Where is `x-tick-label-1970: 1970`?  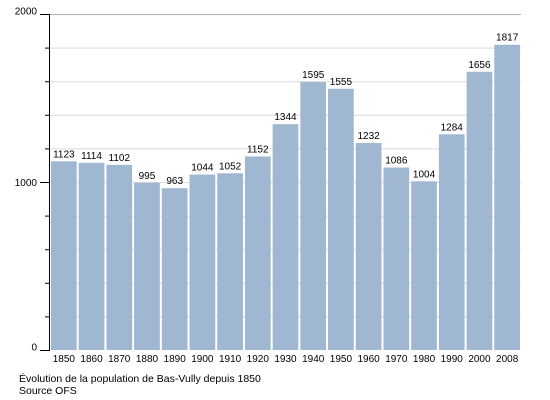 x-tick-label-1970: 1970 is located at coordinates (396, 359).